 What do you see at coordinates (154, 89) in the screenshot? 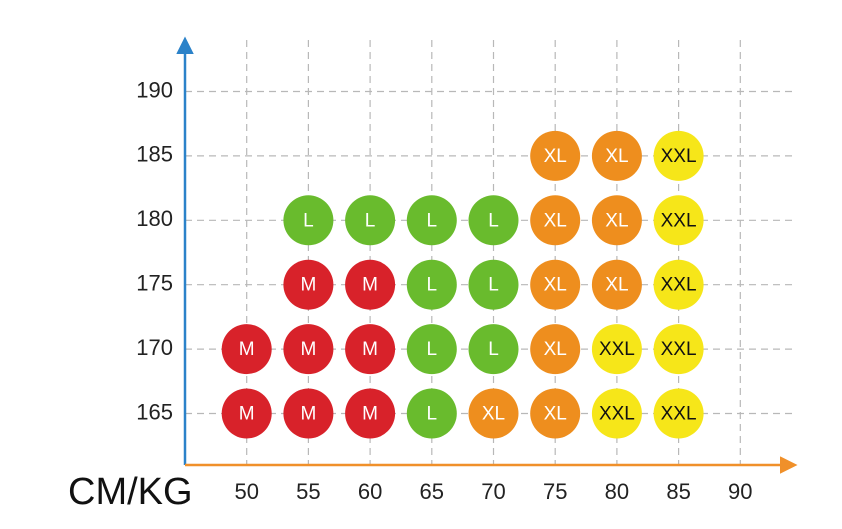
I see `y-tick-label: 190` at bounding box center [154, 89].